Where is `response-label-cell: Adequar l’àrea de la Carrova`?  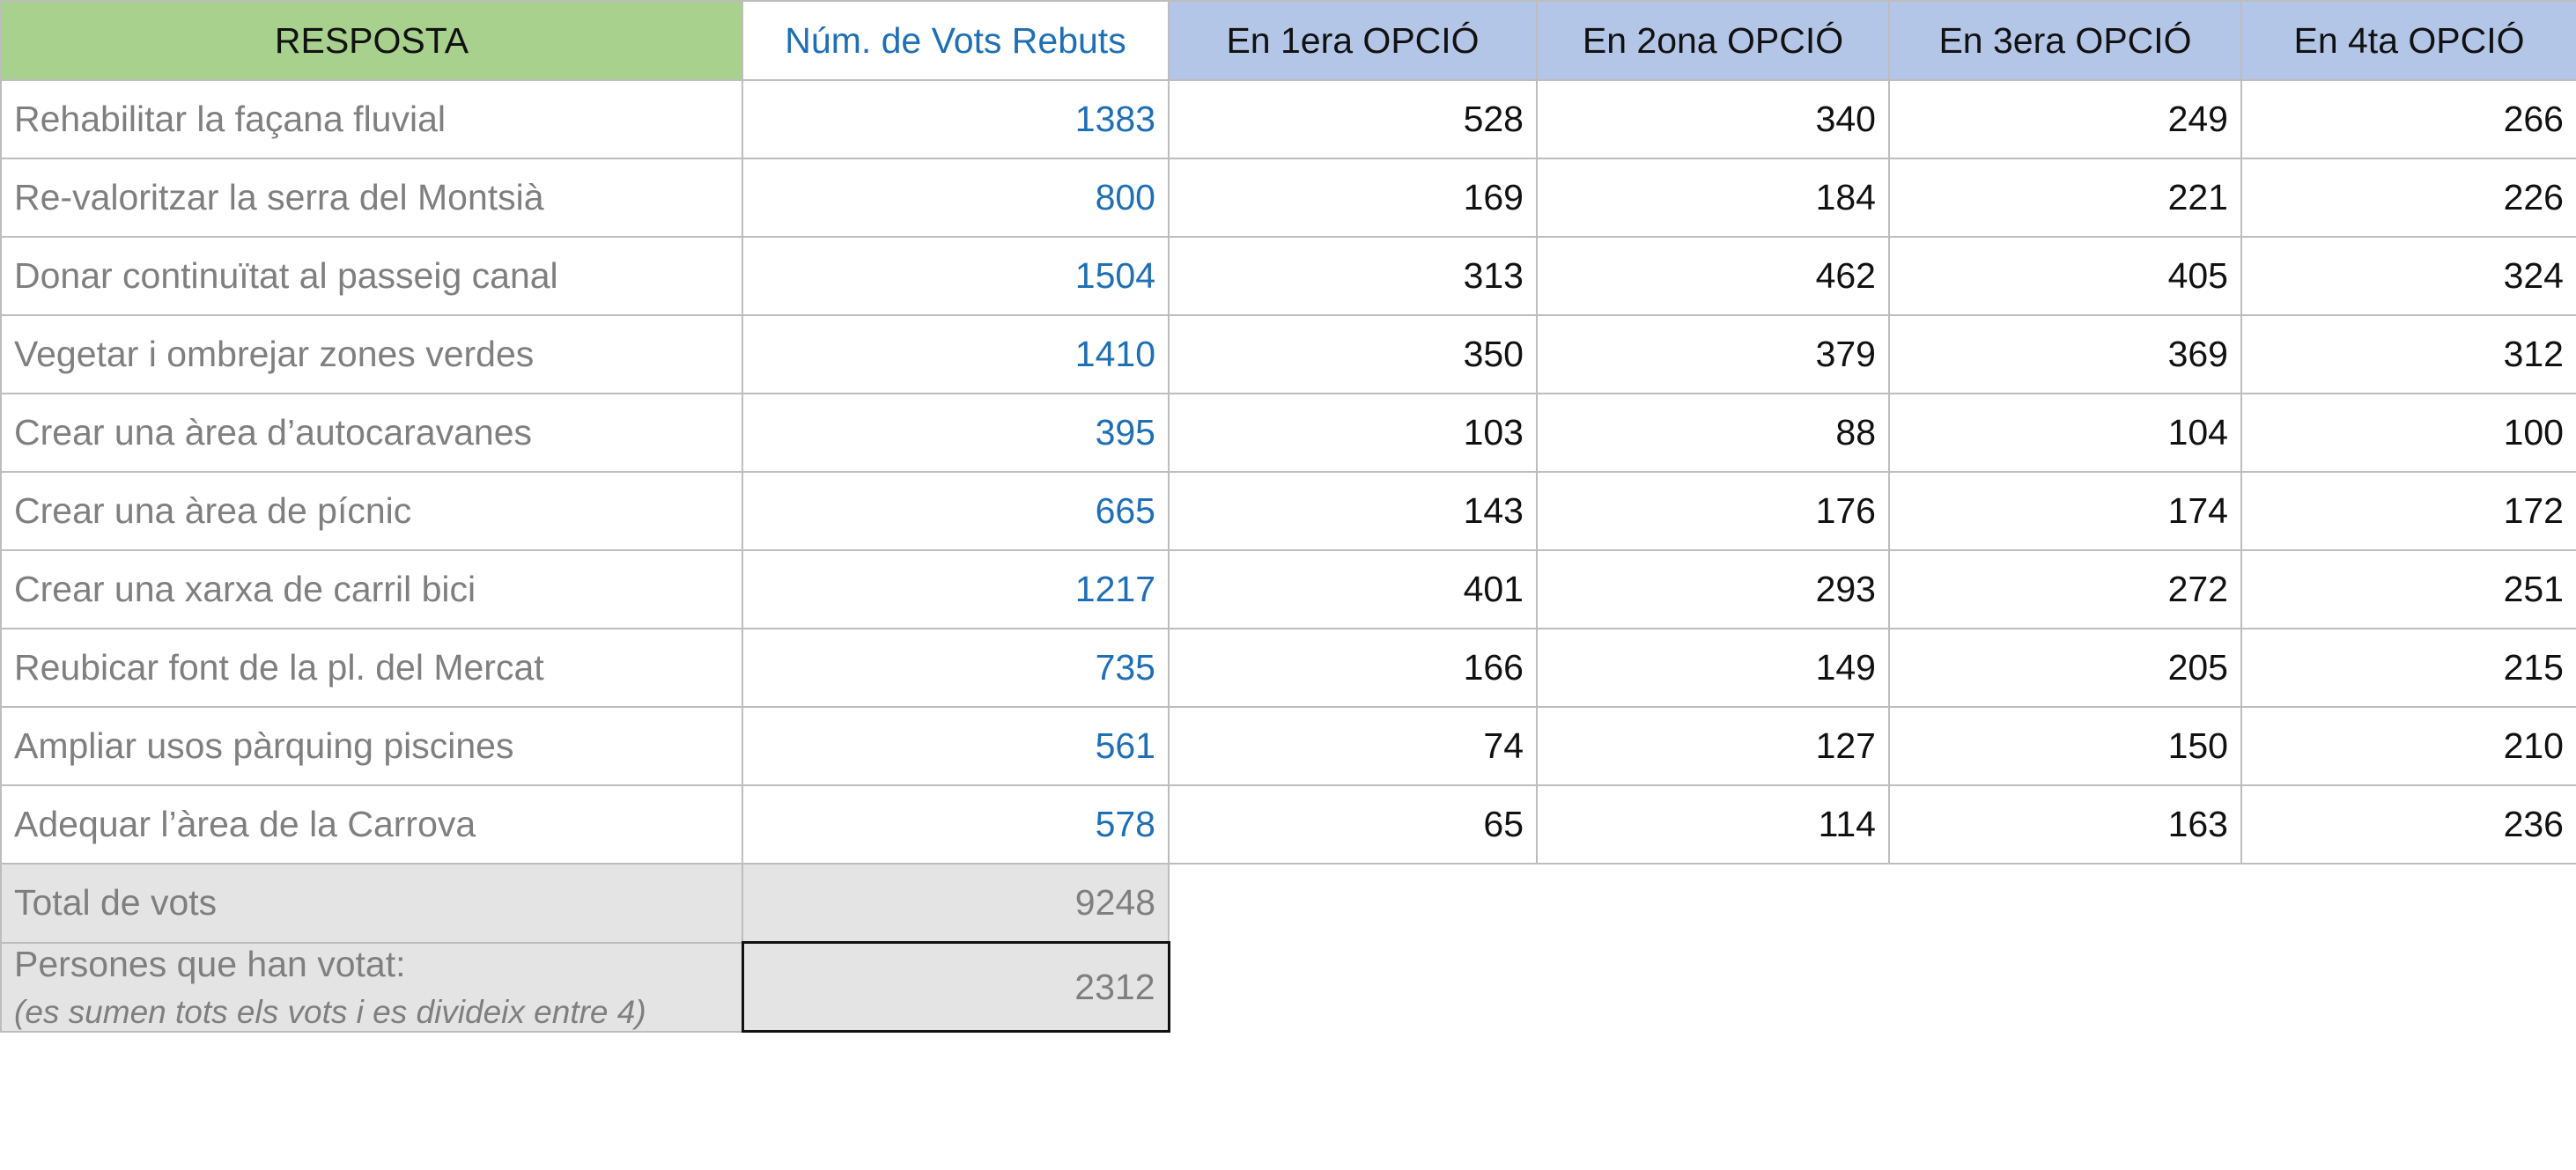 response-label-cell: Adequar l’àrea de la Carrova is located at coordinates (371, 824).